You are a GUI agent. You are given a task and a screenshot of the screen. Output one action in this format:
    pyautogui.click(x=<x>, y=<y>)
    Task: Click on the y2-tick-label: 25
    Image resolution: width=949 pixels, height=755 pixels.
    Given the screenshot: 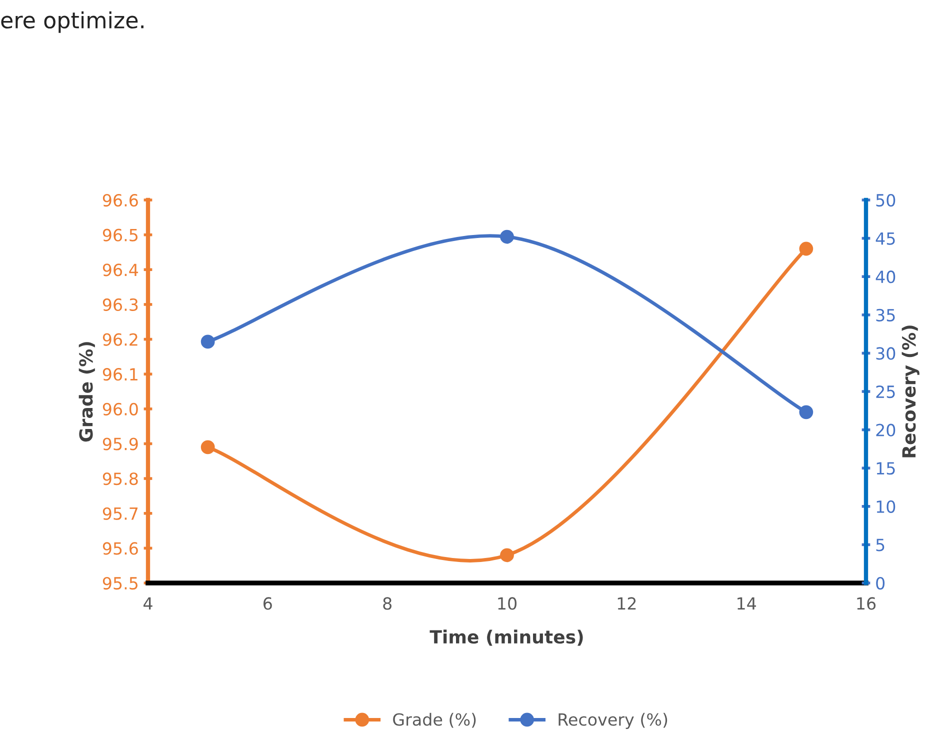 What is the action you would take?
    pyautogui.click(x=885, y=391)
    